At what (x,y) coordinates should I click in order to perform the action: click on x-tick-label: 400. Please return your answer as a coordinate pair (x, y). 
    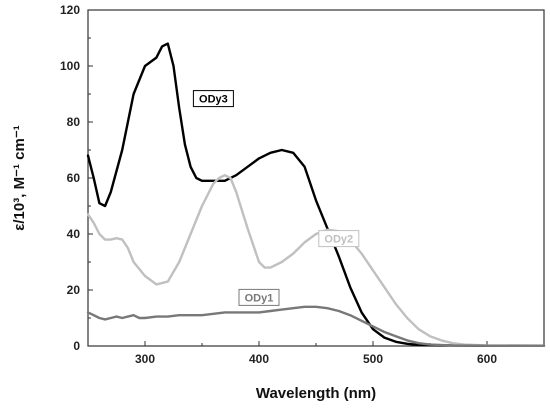
    Looking at the image, I should click on (259, 359).